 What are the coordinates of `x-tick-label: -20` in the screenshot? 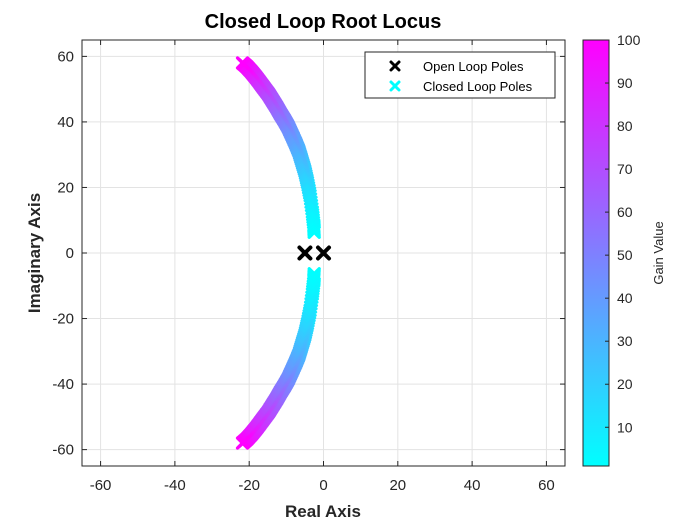 It's located at (249, 485).